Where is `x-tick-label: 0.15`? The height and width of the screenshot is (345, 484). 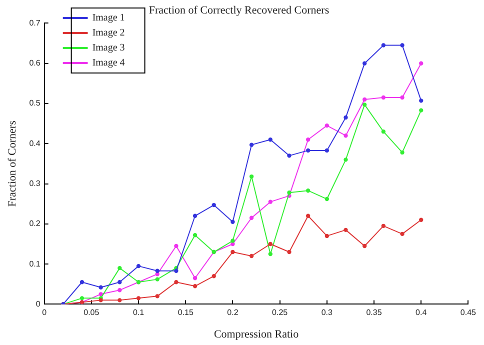 x-tick-label: 0.15 is located at coordinates (186, 313).